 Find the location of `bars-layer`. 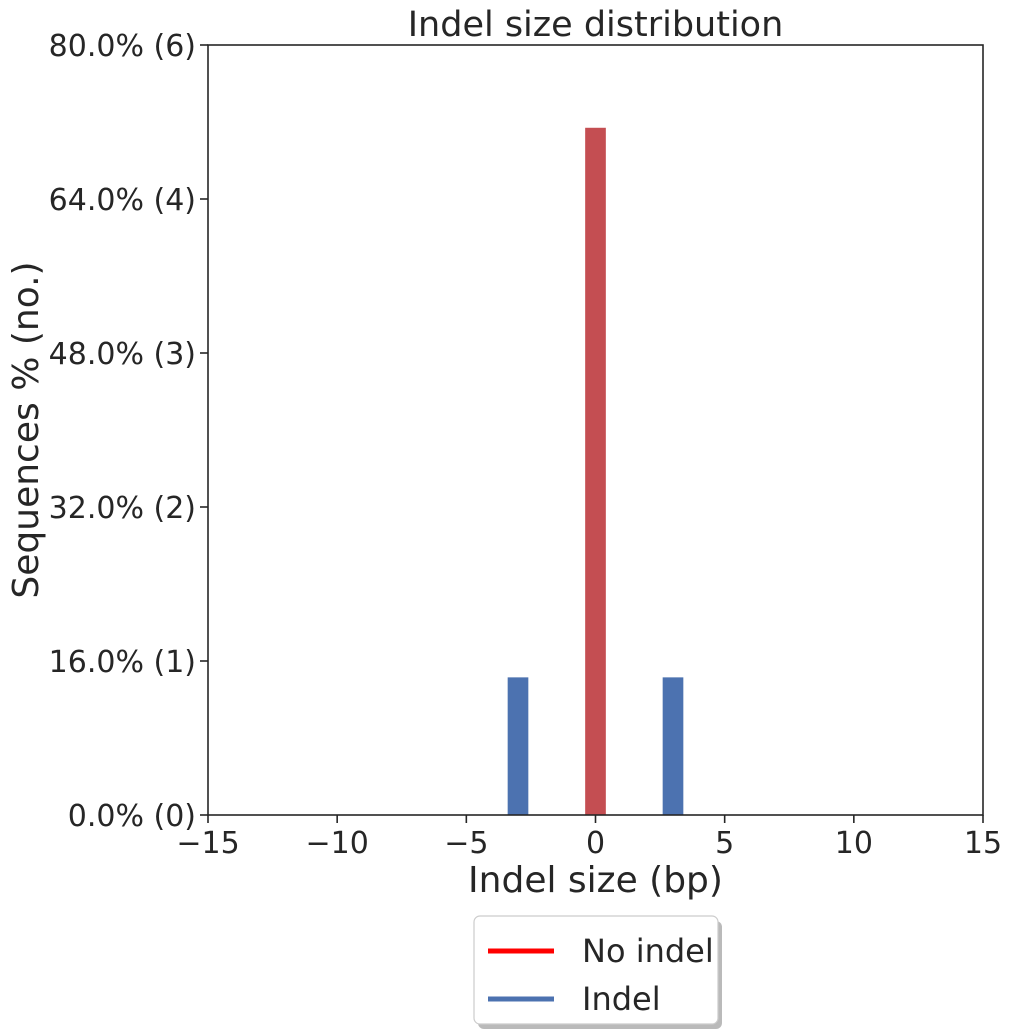

bars-layer is located at coordinates (595, 471).